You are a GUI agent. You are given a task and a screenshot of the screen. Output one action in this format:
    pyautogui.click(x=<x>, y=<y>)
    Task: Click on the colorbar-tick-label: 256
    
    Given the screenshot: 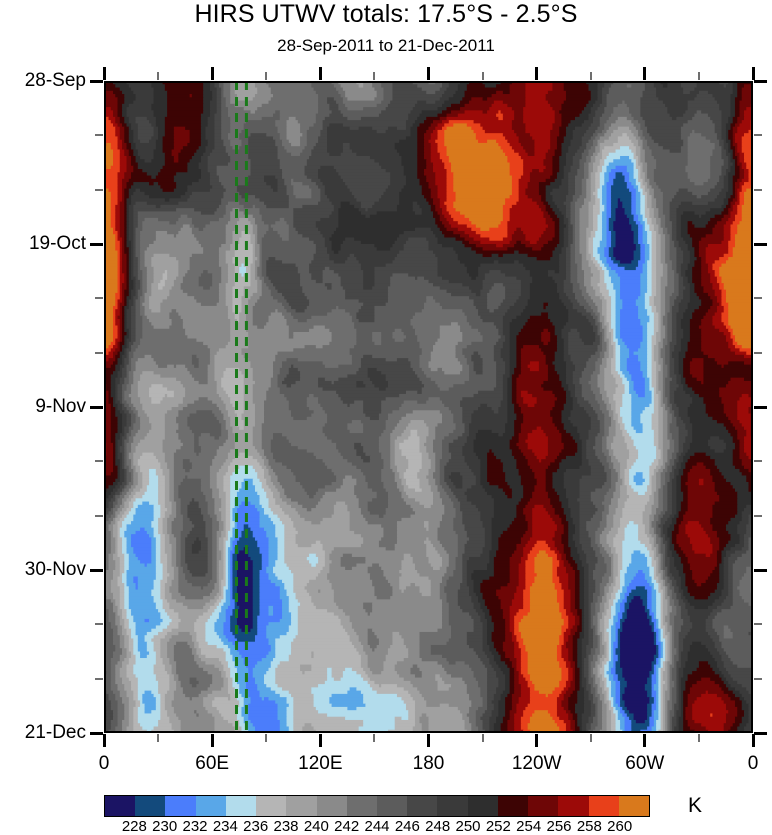 What is the action you would take?
    pyautogui.click(x=558, y=826)
    